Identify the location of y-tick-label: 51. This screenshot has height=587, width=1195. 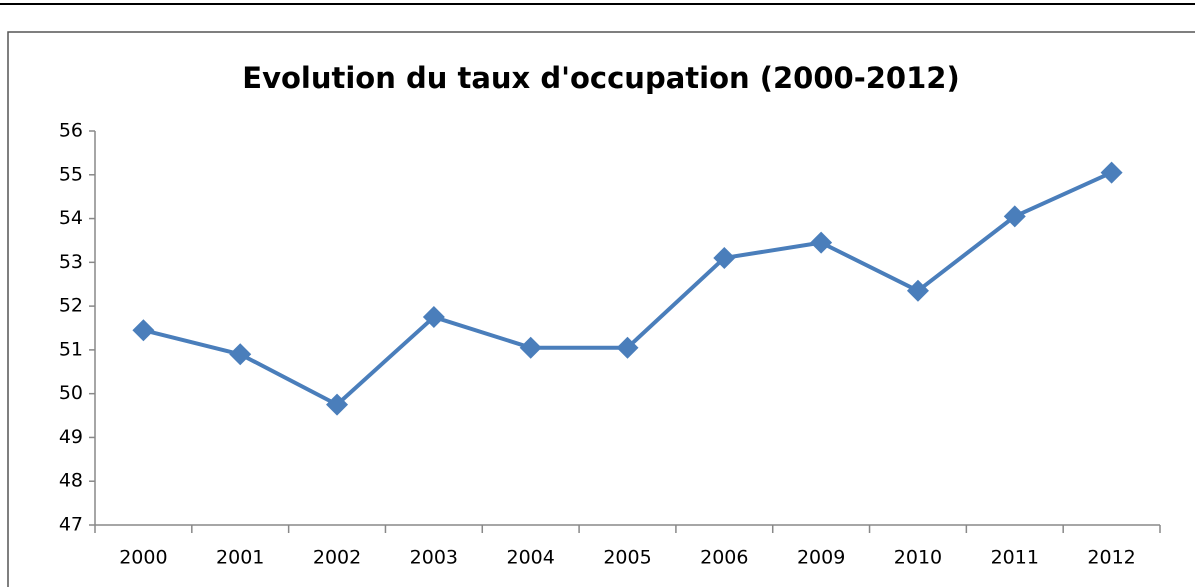
(71, 349).